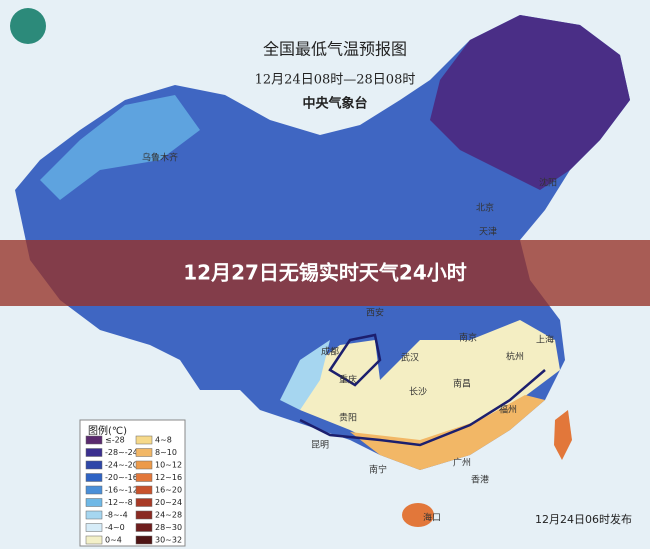 This screenshot has height=553, width=650. What do you see at coordinates (348, 418) in the screenshot?
I see `city-label: 贵阳` at bounding box center [348, 418].